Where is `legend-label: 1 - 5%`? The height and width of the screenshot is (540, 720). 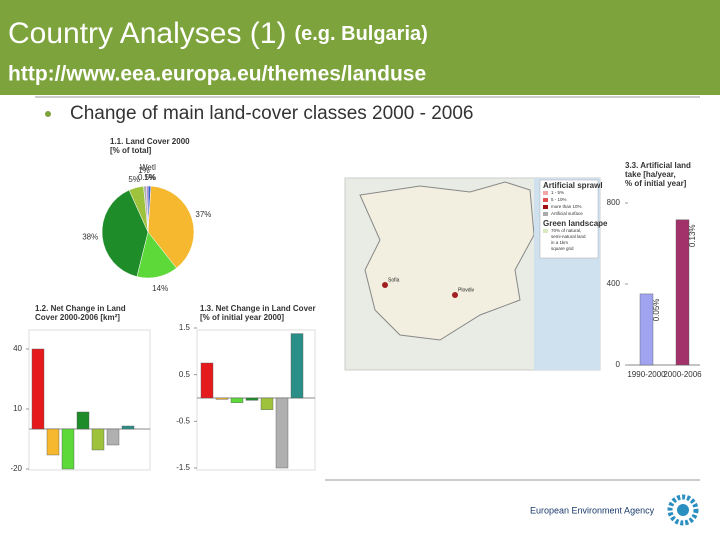
legend-label: 1 - 5% is located at coordinates (557, 192).